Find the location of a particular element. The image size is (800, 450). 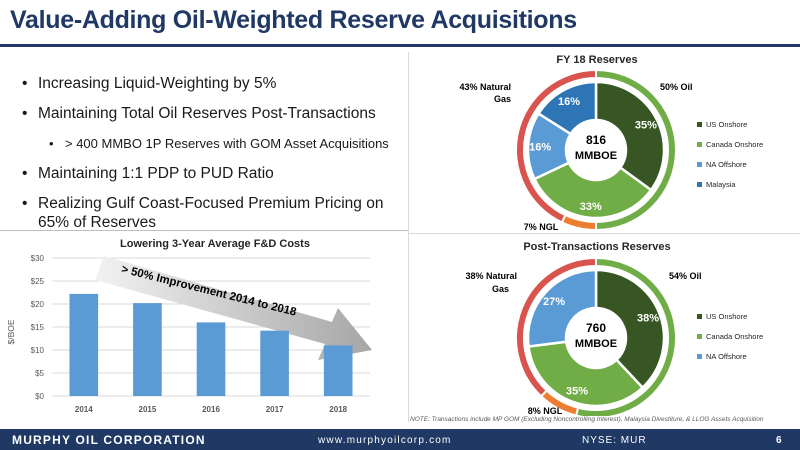

gas-outer-label-line1: 43% Natural is located at coordinates (485, 87).